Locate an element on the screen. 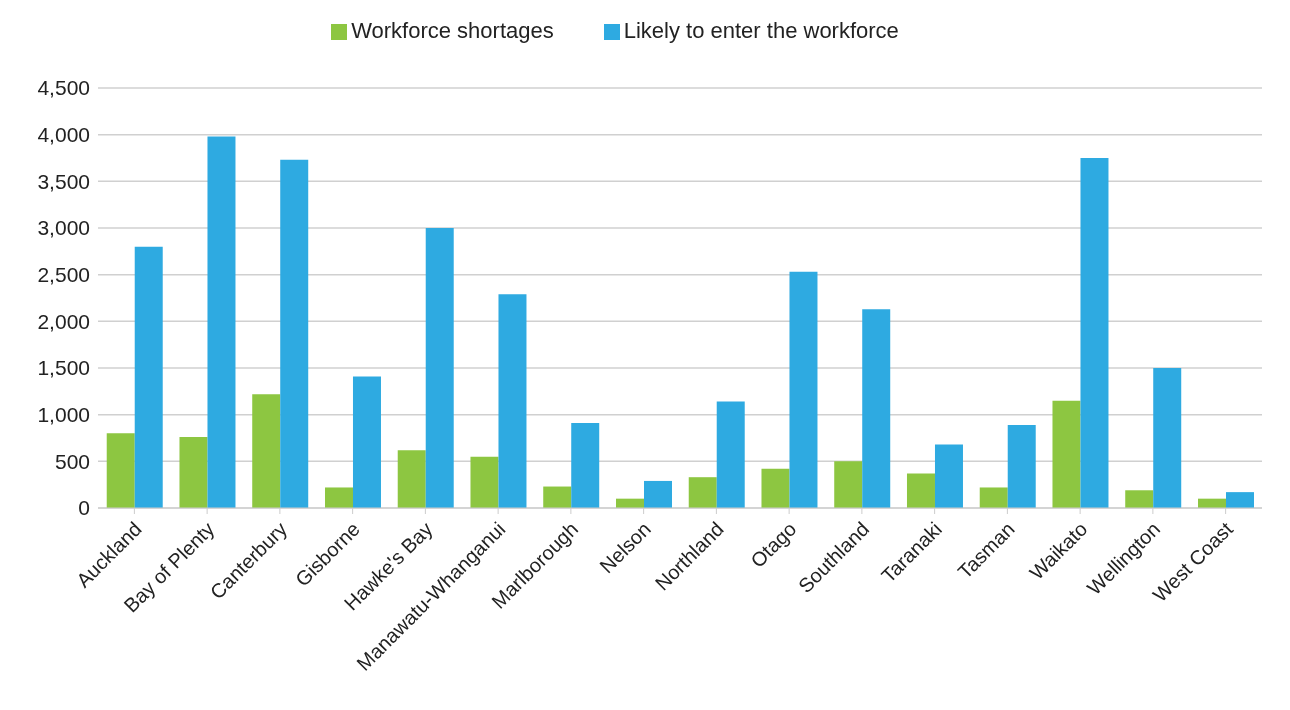 Image resolution: width=1290 pixels, height=710 pixels. y-tick-label: 4,000 is located at coordinates (63, 135).